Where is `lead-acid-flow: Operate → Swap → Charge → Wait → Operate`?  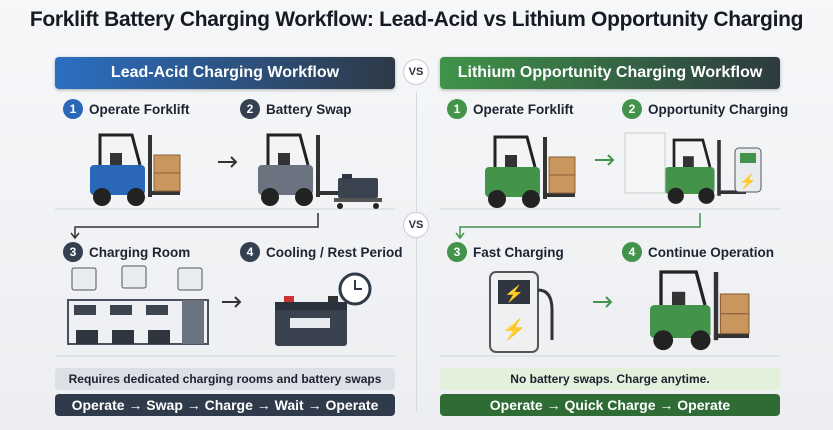 lead-acid-flow: Operate → Swap → Charge → Wait → Operate is located at coordinates (225, 405).